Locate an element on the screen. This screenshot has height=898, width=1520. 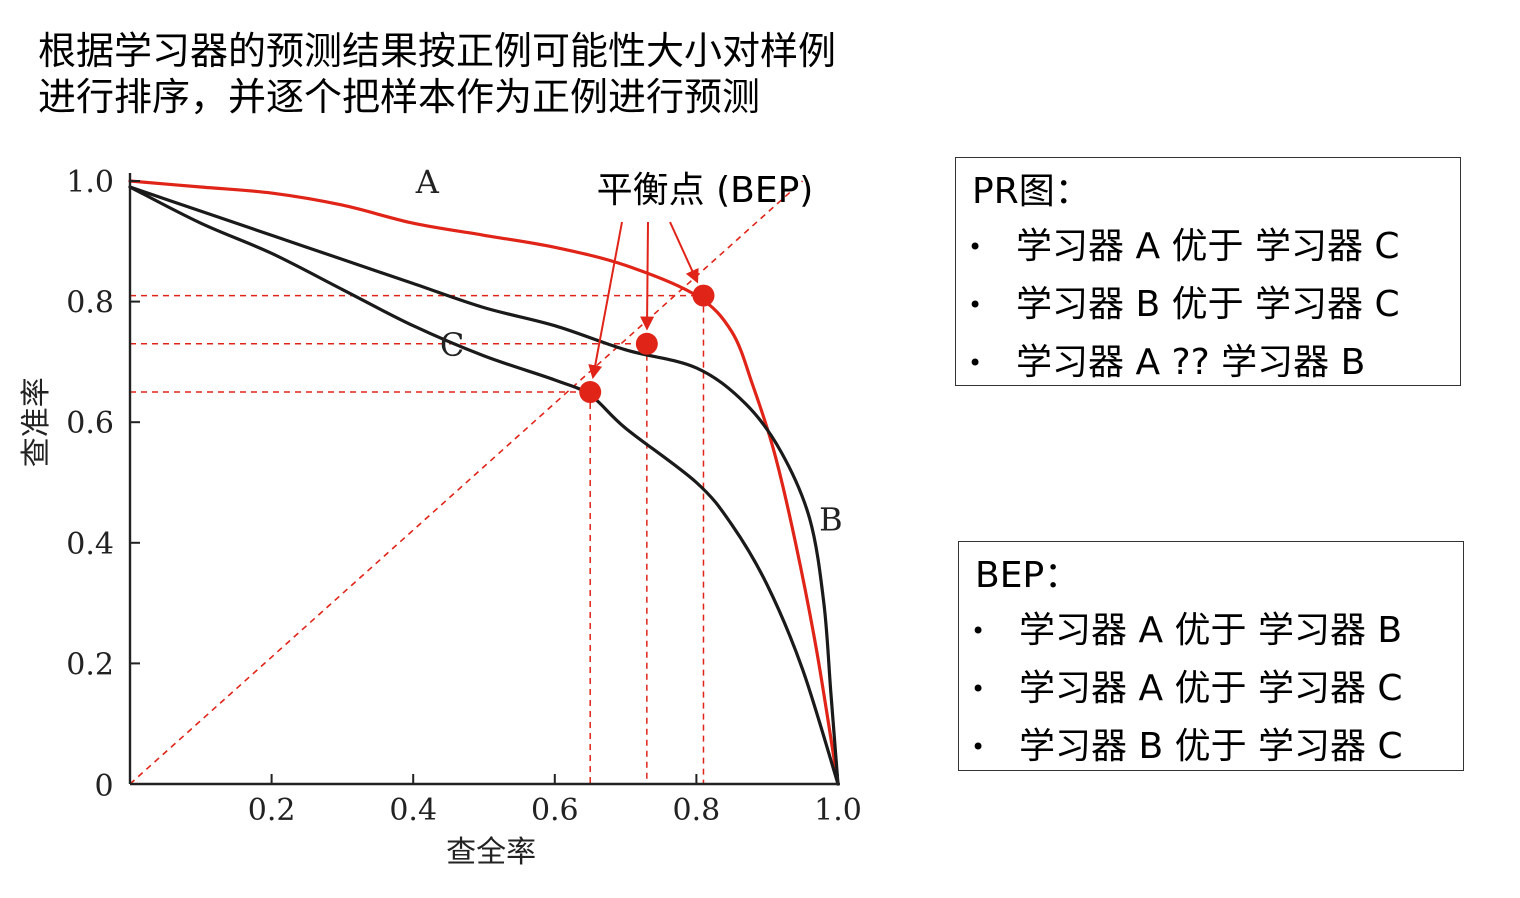
series-label-C: C is located at coordinates (452, 345).